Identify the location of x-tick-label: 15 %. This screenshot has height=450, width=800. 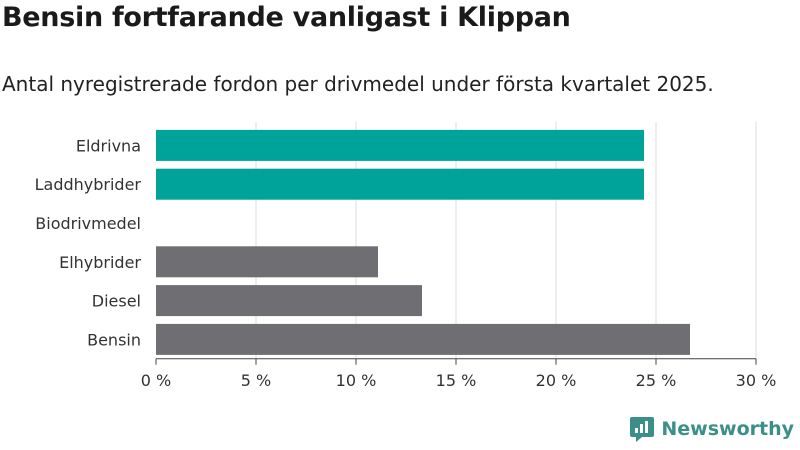
(456, 380).